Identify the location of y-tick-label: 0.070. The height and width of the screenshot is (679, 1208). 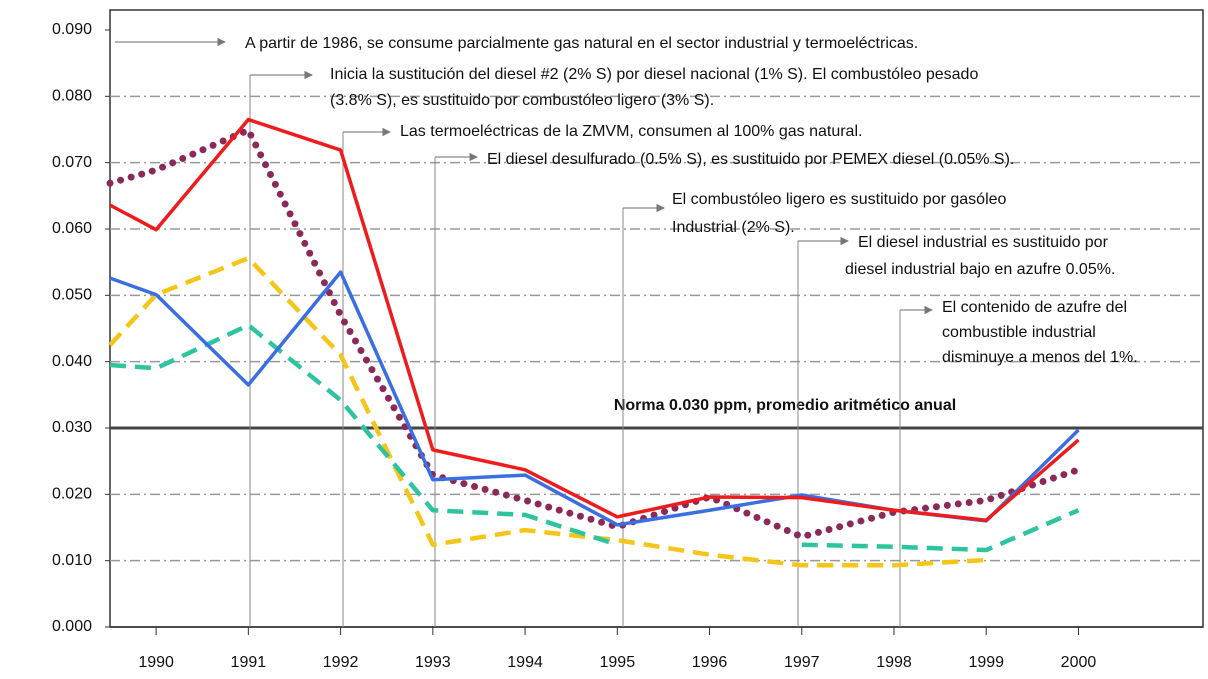
(72, 162).